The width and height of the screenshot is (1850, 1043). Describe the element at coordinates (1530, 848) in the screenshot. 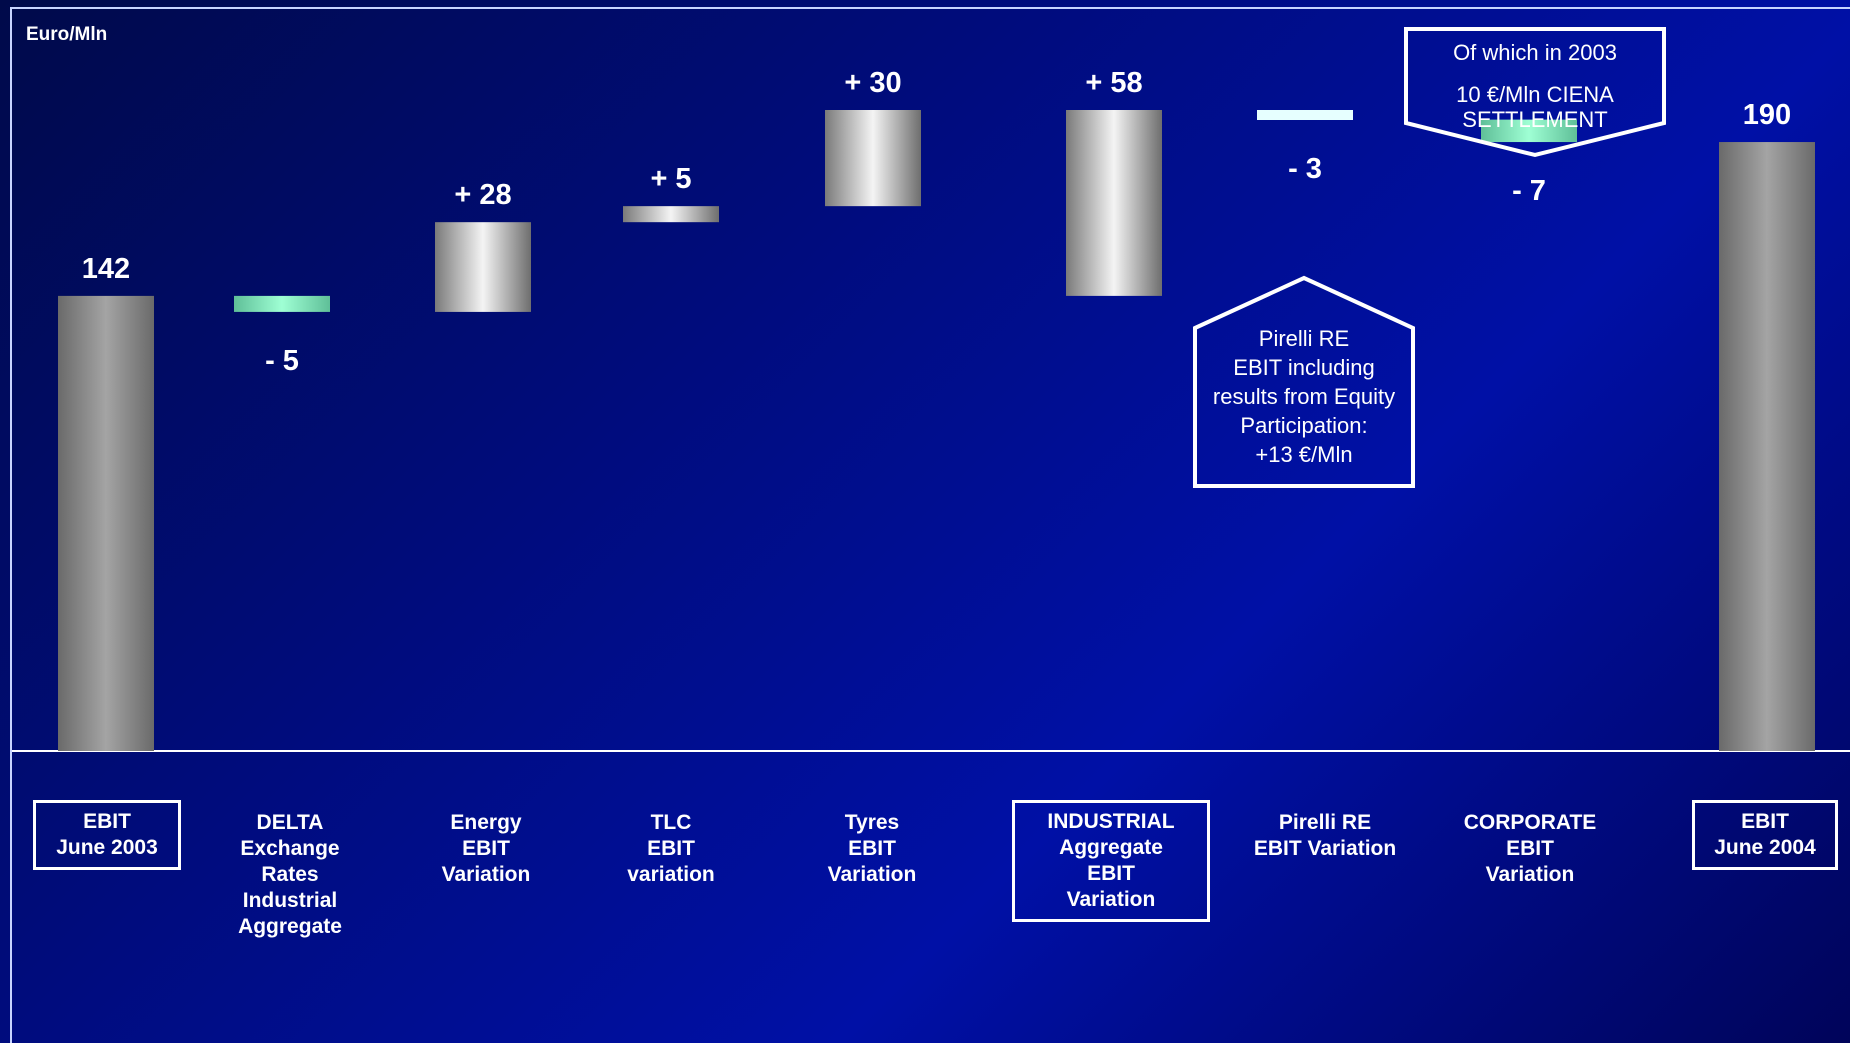

I see `category-label-8: CORPORATE EBIT Variation` at that location.